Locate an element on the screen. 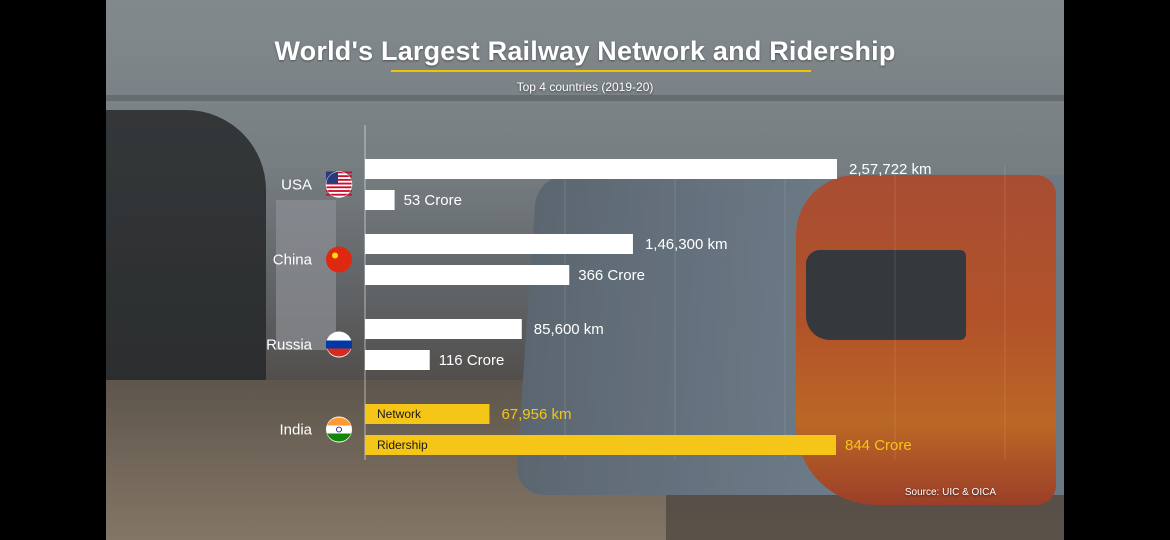 The image size is (1170, 540). background-canopy is located at coordinates (186, 260).